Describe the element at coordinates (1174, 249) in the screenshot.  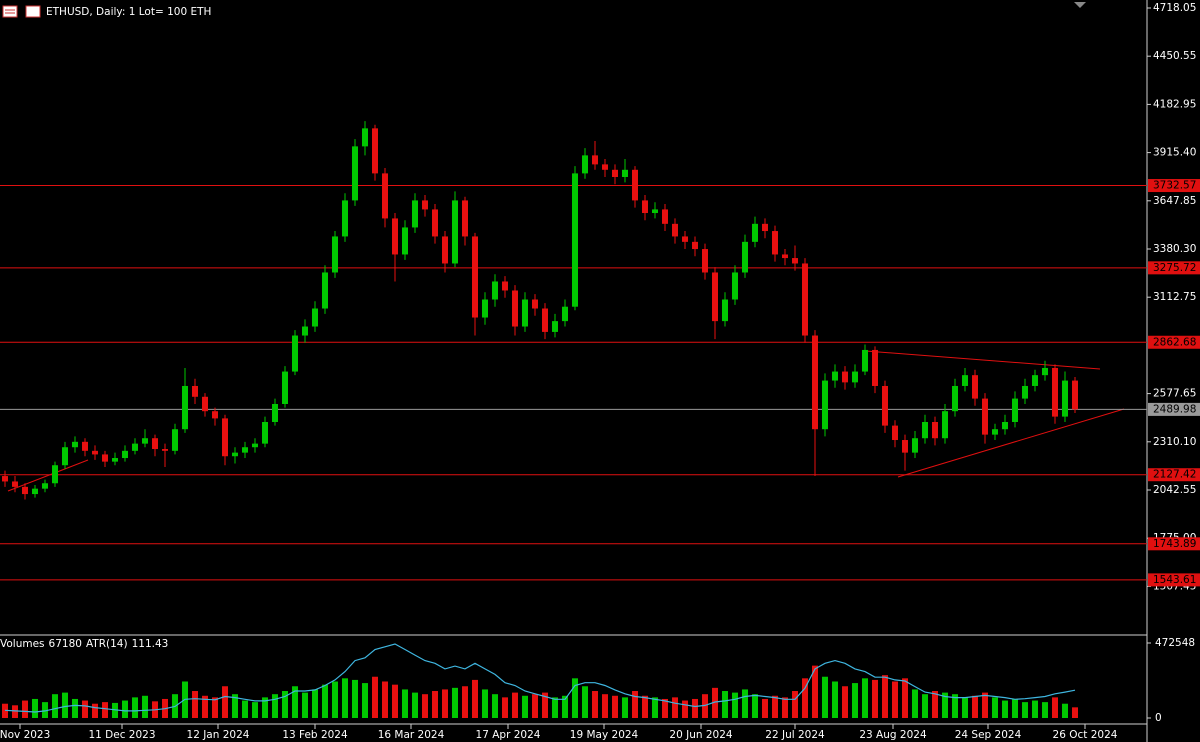
I see `y-tick-label: 3380.30` at that location.